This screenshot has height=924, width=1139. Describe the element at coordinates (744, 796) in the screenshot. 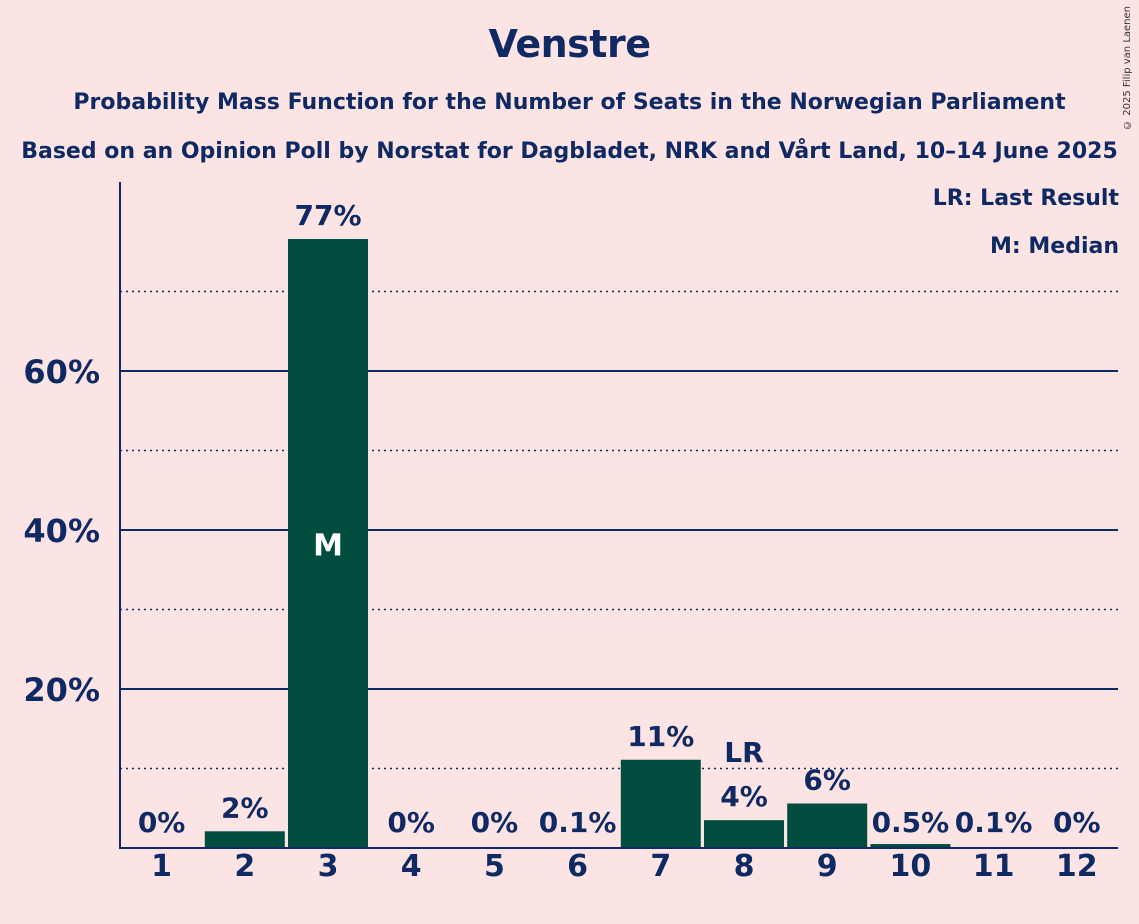

I see `value-label-8: 4%` at that location.